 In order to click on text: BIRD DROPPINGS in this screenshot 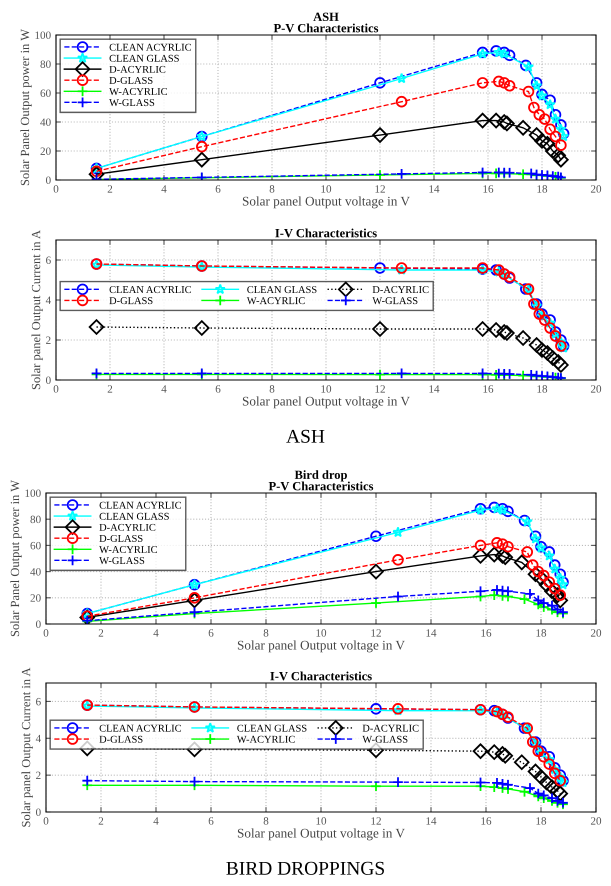, I will do `click(305, 868)`.